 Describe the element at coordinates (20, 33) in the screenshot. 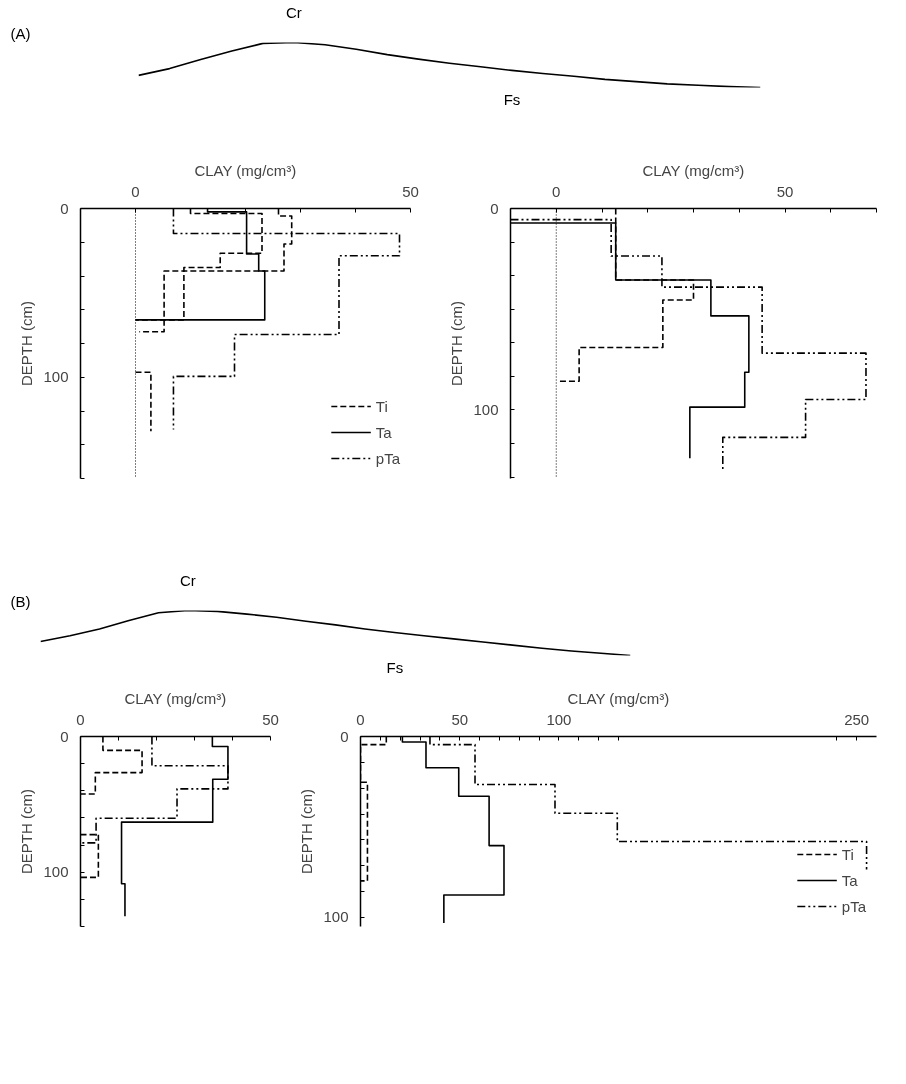

I see `text: (A)` at that location.